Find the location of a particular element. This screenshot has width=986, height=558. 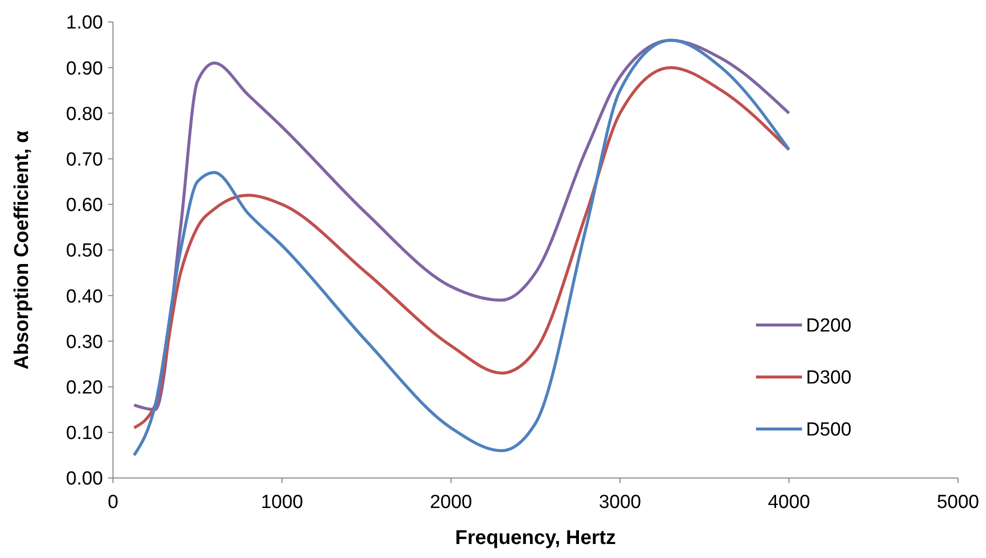

y-tick-label: 1.00 is located at coordinates (84, 23).